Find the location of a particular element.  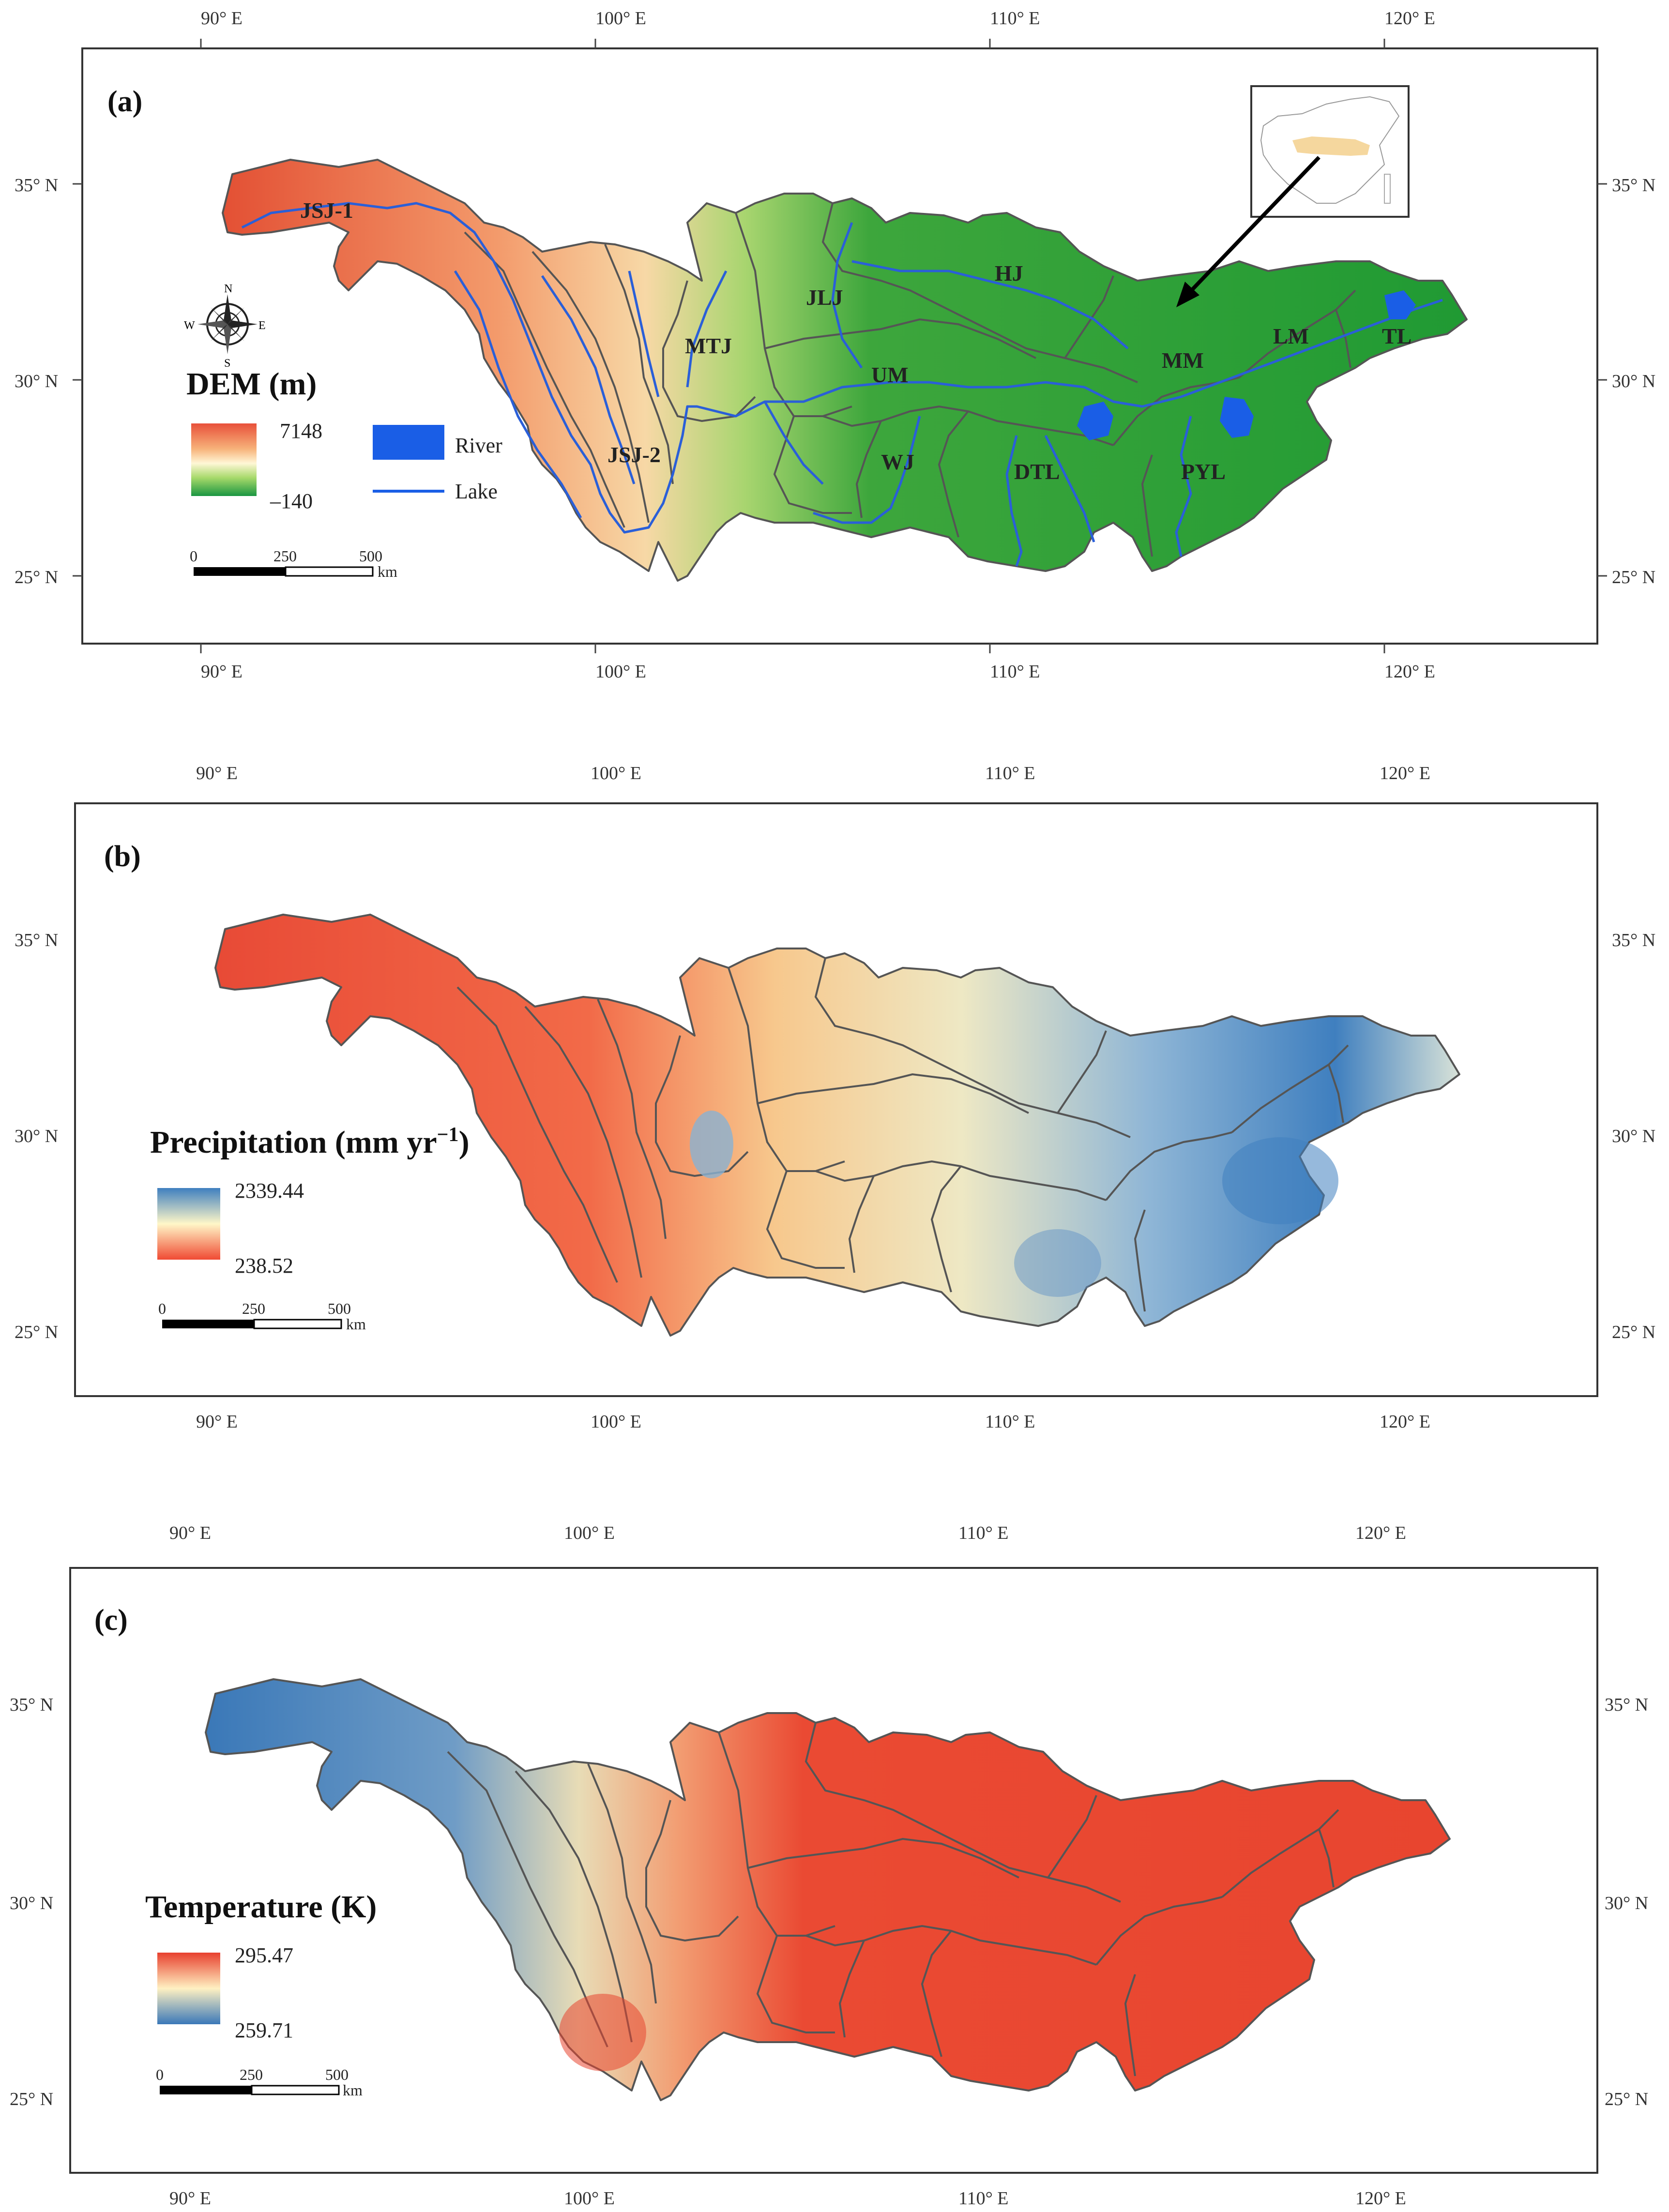

label-lm: LM is located at coordinates (1291, 336).